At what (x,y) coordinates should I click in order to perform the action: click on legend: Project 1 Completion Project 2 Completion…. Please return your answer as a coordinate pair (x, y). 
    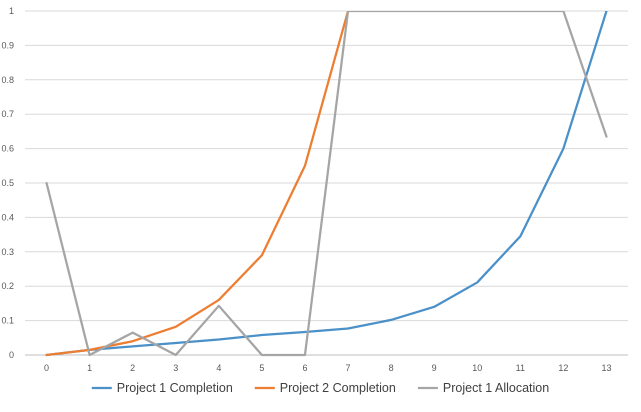
    Looking at the image, I should click on (320, 388).